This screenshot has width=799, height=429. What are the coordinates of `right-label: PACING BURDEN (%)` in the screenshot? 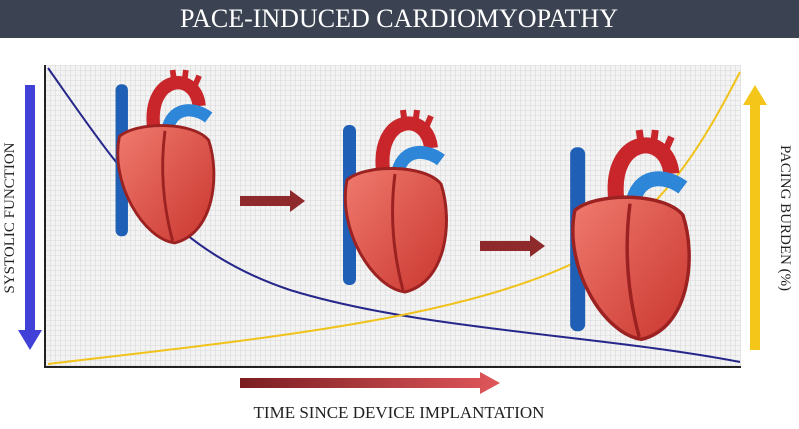 It's located at (785, 218).